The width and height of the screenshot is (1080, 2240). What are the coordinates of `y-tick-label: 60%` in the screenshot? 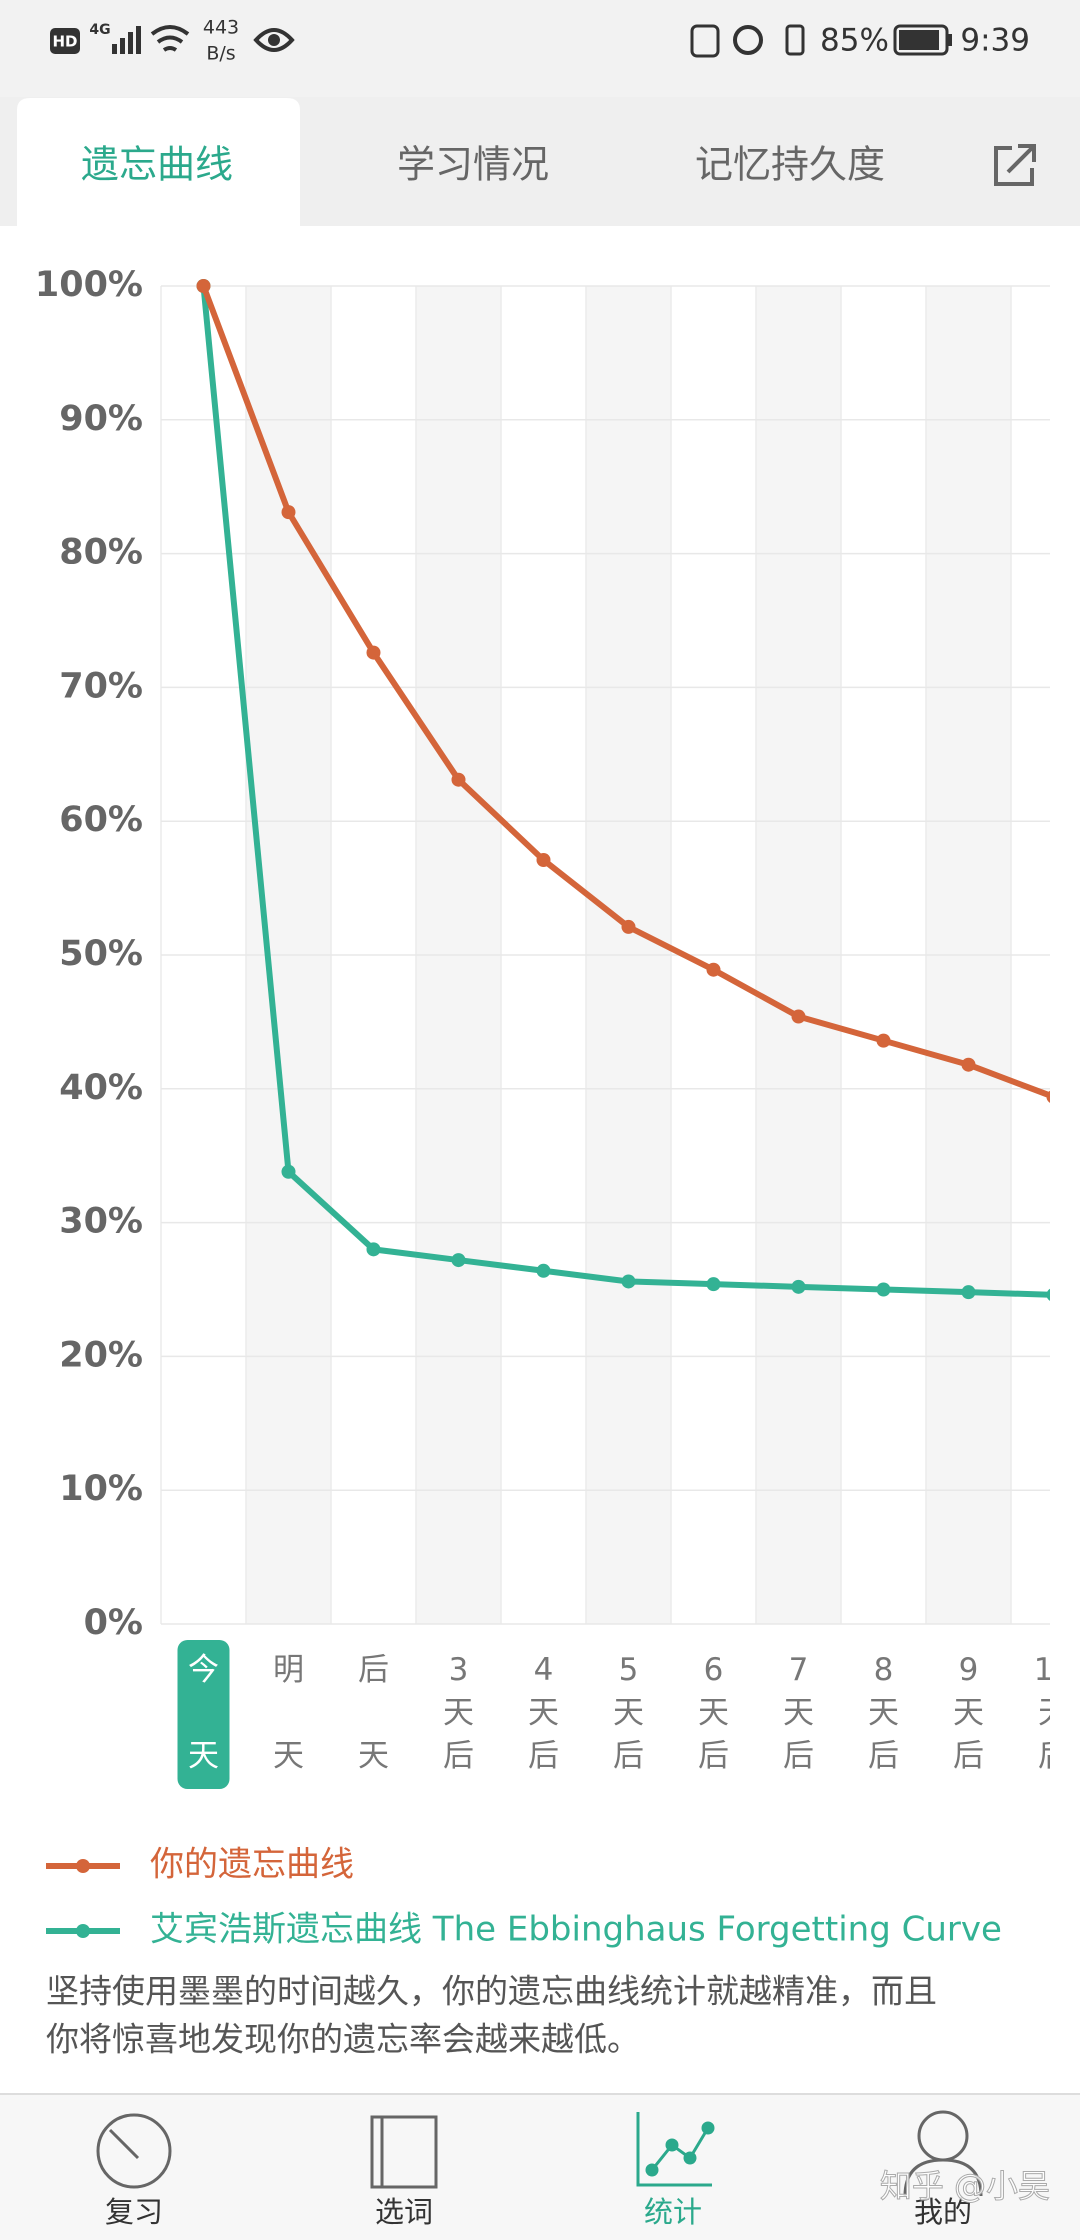 It's located at (101, 820).